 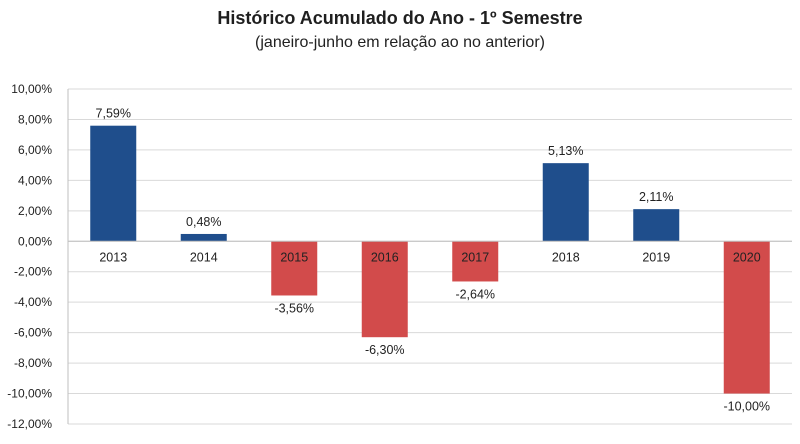 I want to click on y-tick-label: -4,00%, so click(x=33, y=302).